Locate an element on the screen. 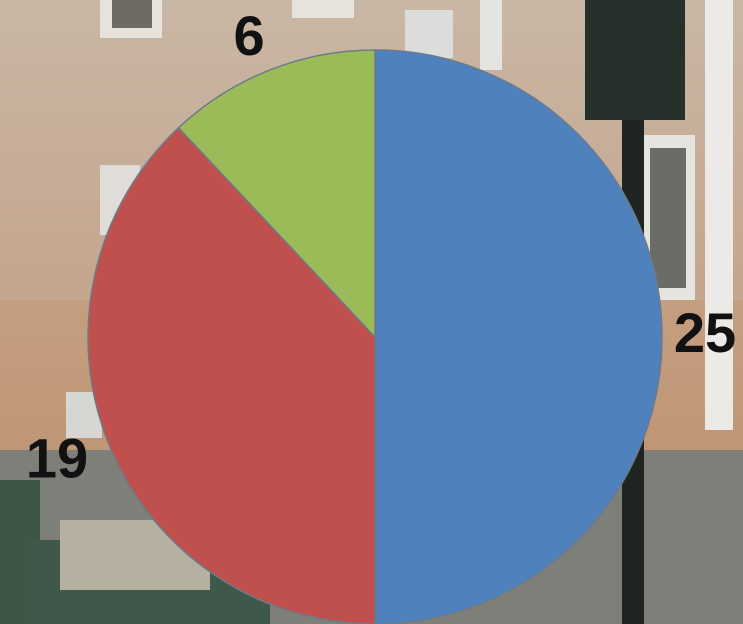 The image size is (743, 624). pie-slice is located at coordinates (276, 194).